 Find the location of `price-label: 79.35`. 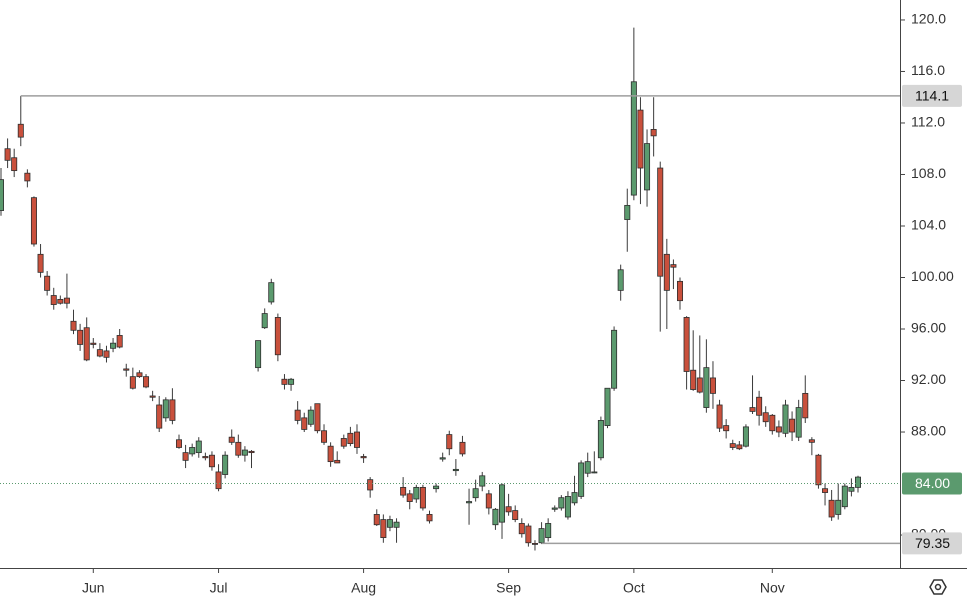

price-label: 79.35 is located at coordinates (932, 543).